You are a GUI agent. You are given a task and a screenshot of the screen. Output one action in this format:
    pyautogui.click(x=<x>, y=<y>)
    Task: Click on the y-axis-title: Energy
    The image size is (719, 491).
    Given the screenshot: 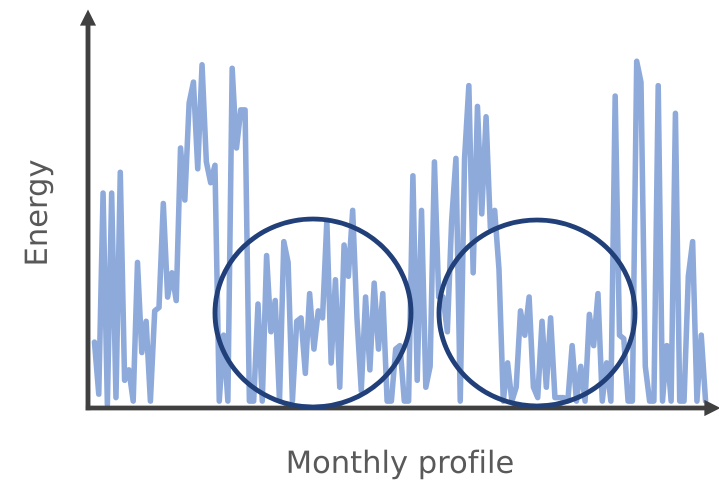 What is the action you would take?
    pyautogui.click(x=39, y=212)
    